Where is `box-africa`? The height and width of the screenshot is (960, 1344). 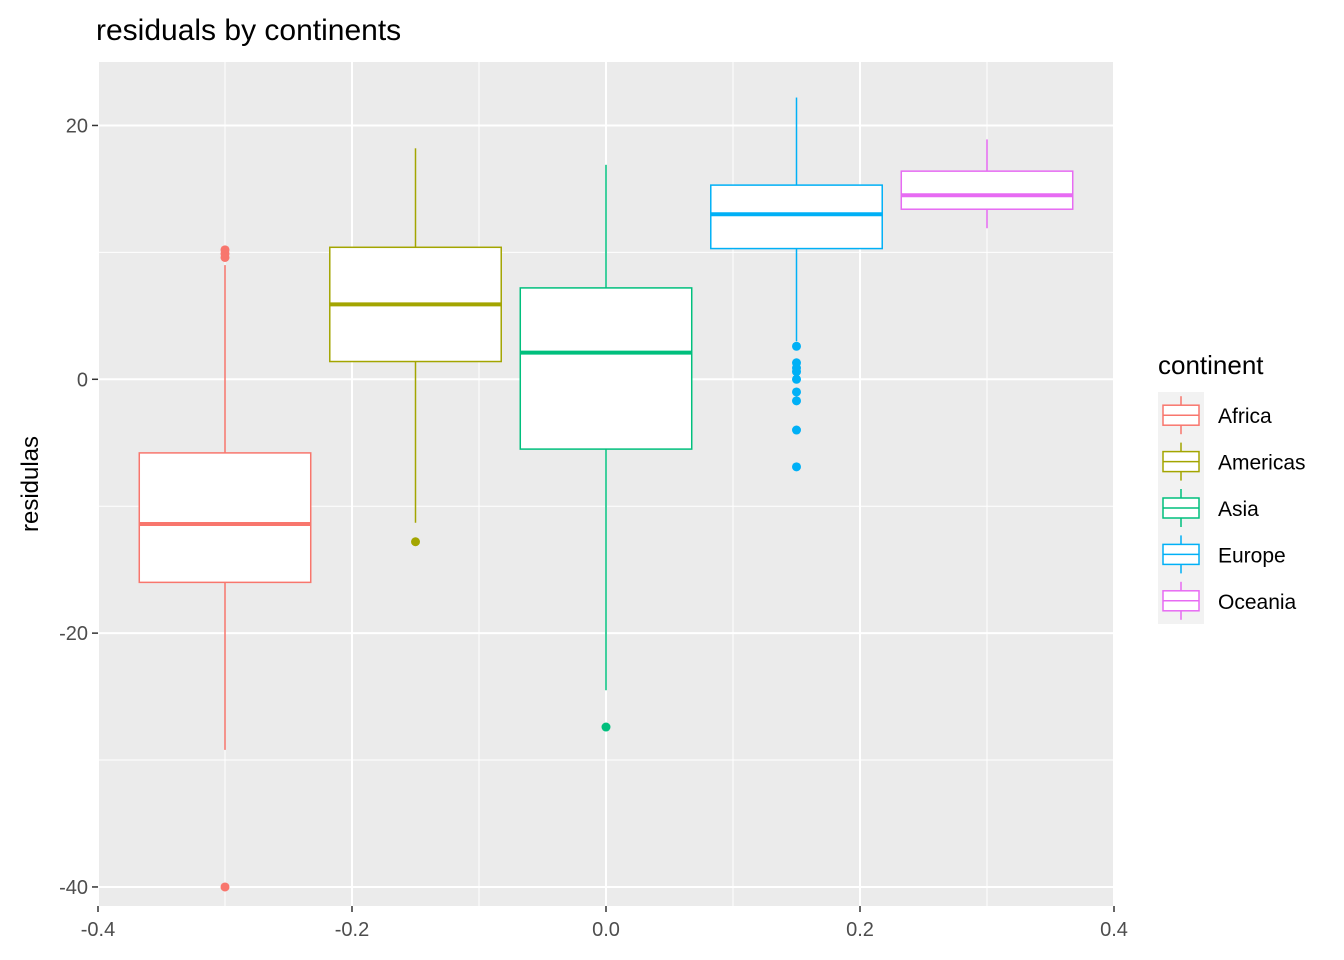 box-africa is located at coordinates (225, 568).